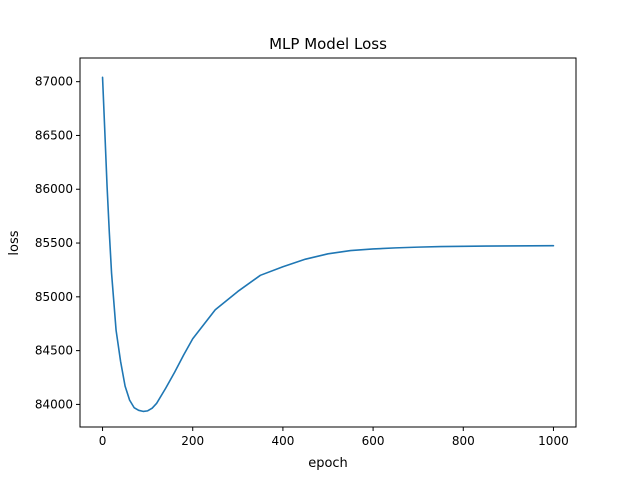 The image size is (640, 480). I want to click on y-tick-label: 85500, so click(54, 243).